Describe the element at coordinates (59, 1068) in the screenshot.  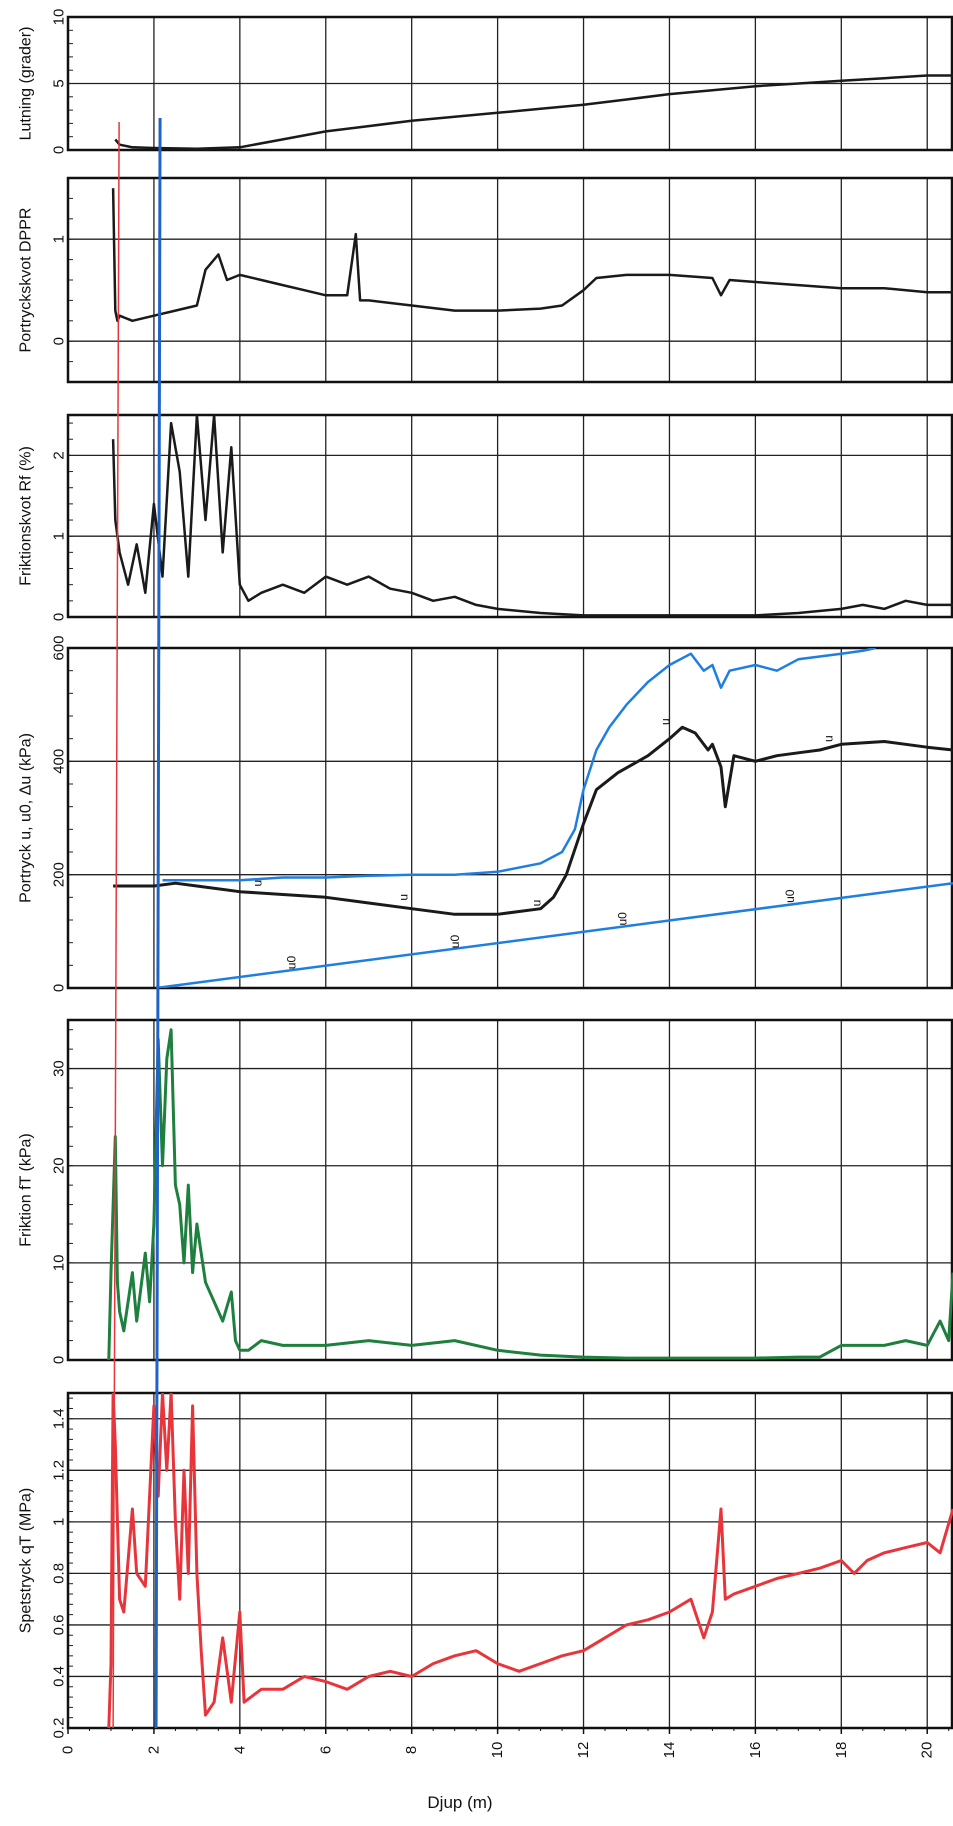
I see `y-tick-label: 30` at that location.